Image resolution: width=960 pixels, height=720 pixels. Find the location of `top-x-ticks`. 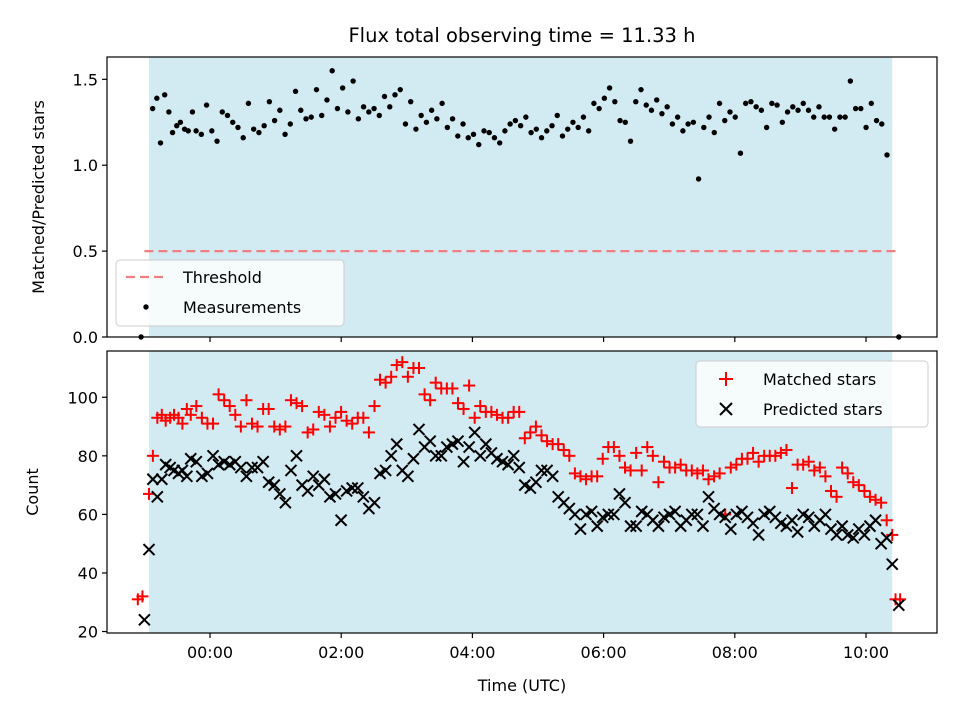

top-x-ticks is located at coordinates (538, 339).